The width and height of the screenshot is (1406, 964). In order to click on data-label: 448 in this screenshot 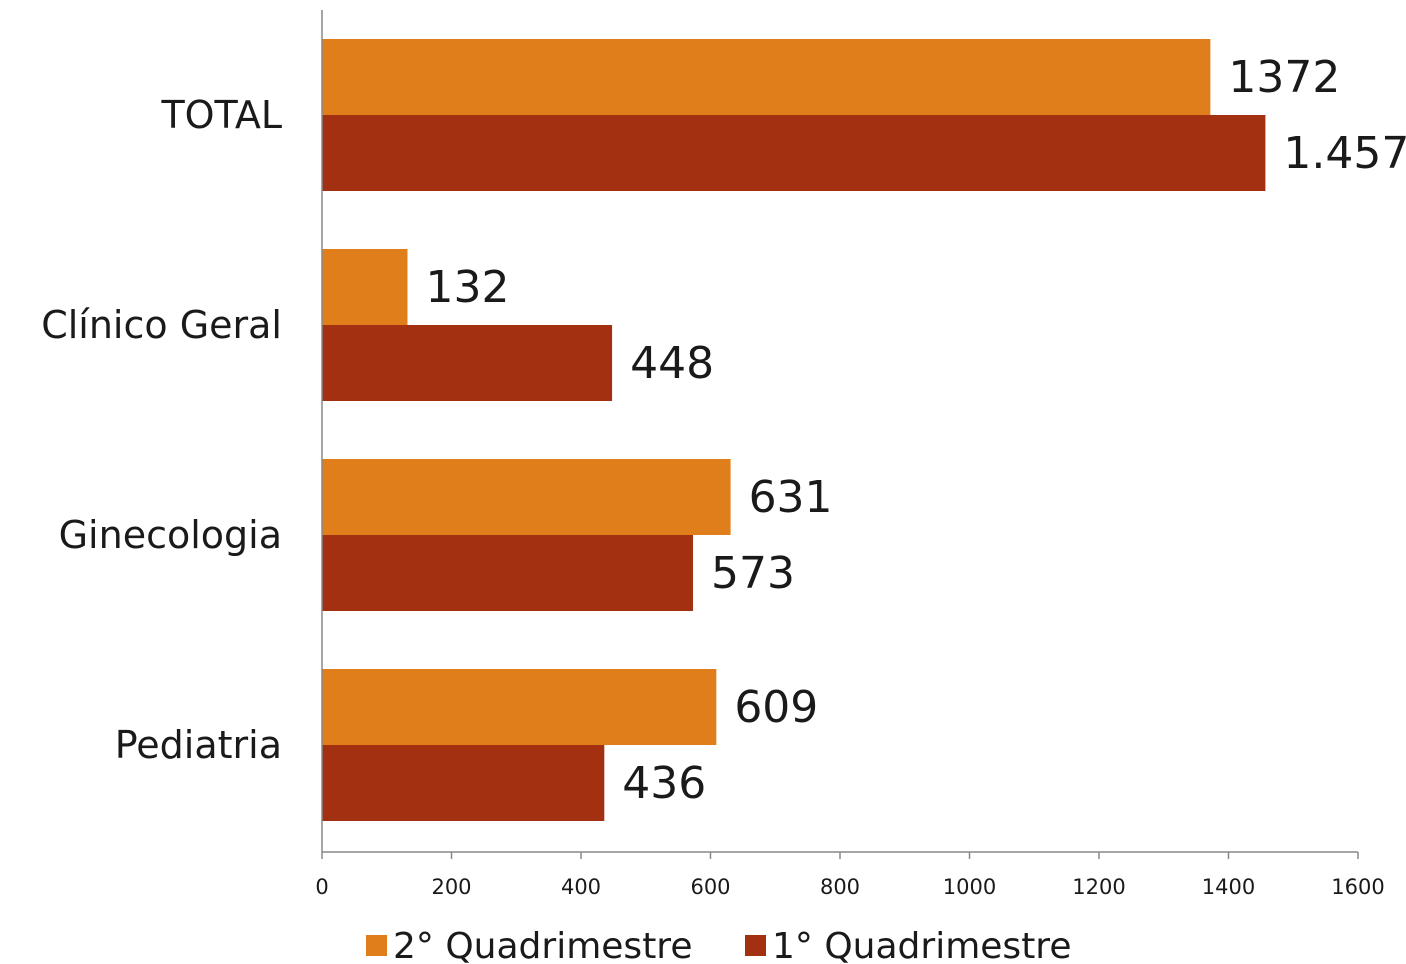, I will do `click(672, 363)`.